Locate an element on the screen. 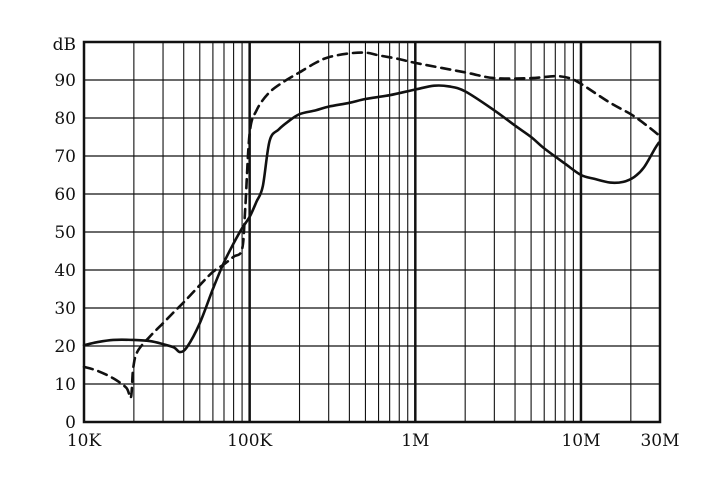 This screenshot has height=490, width=713. y-tick-label: 40 is located at coordinates (65, 271).